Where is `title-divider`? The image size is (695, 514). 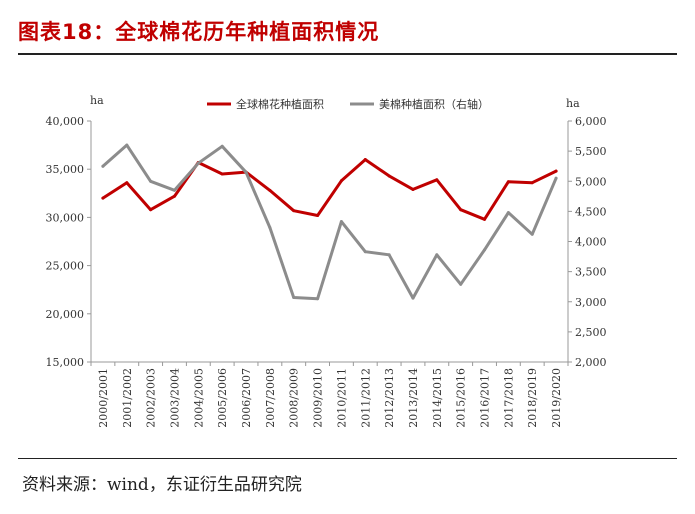 title-divider is located at coordinates (347, 54).